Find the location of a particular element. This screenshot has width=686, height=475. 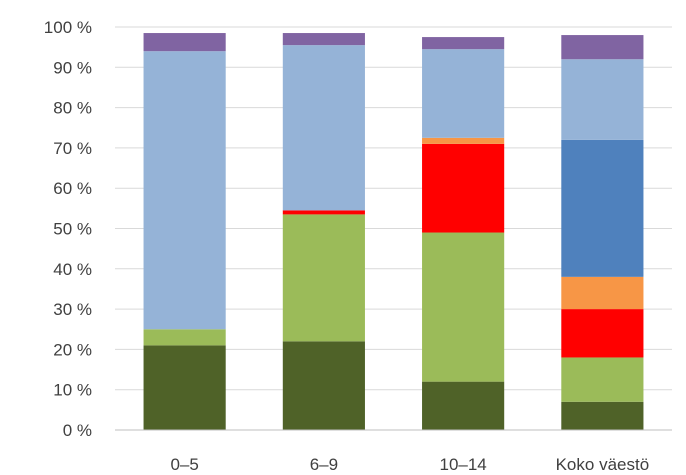

x-tick-label: 10–14 is located at coordinates (462, 464).